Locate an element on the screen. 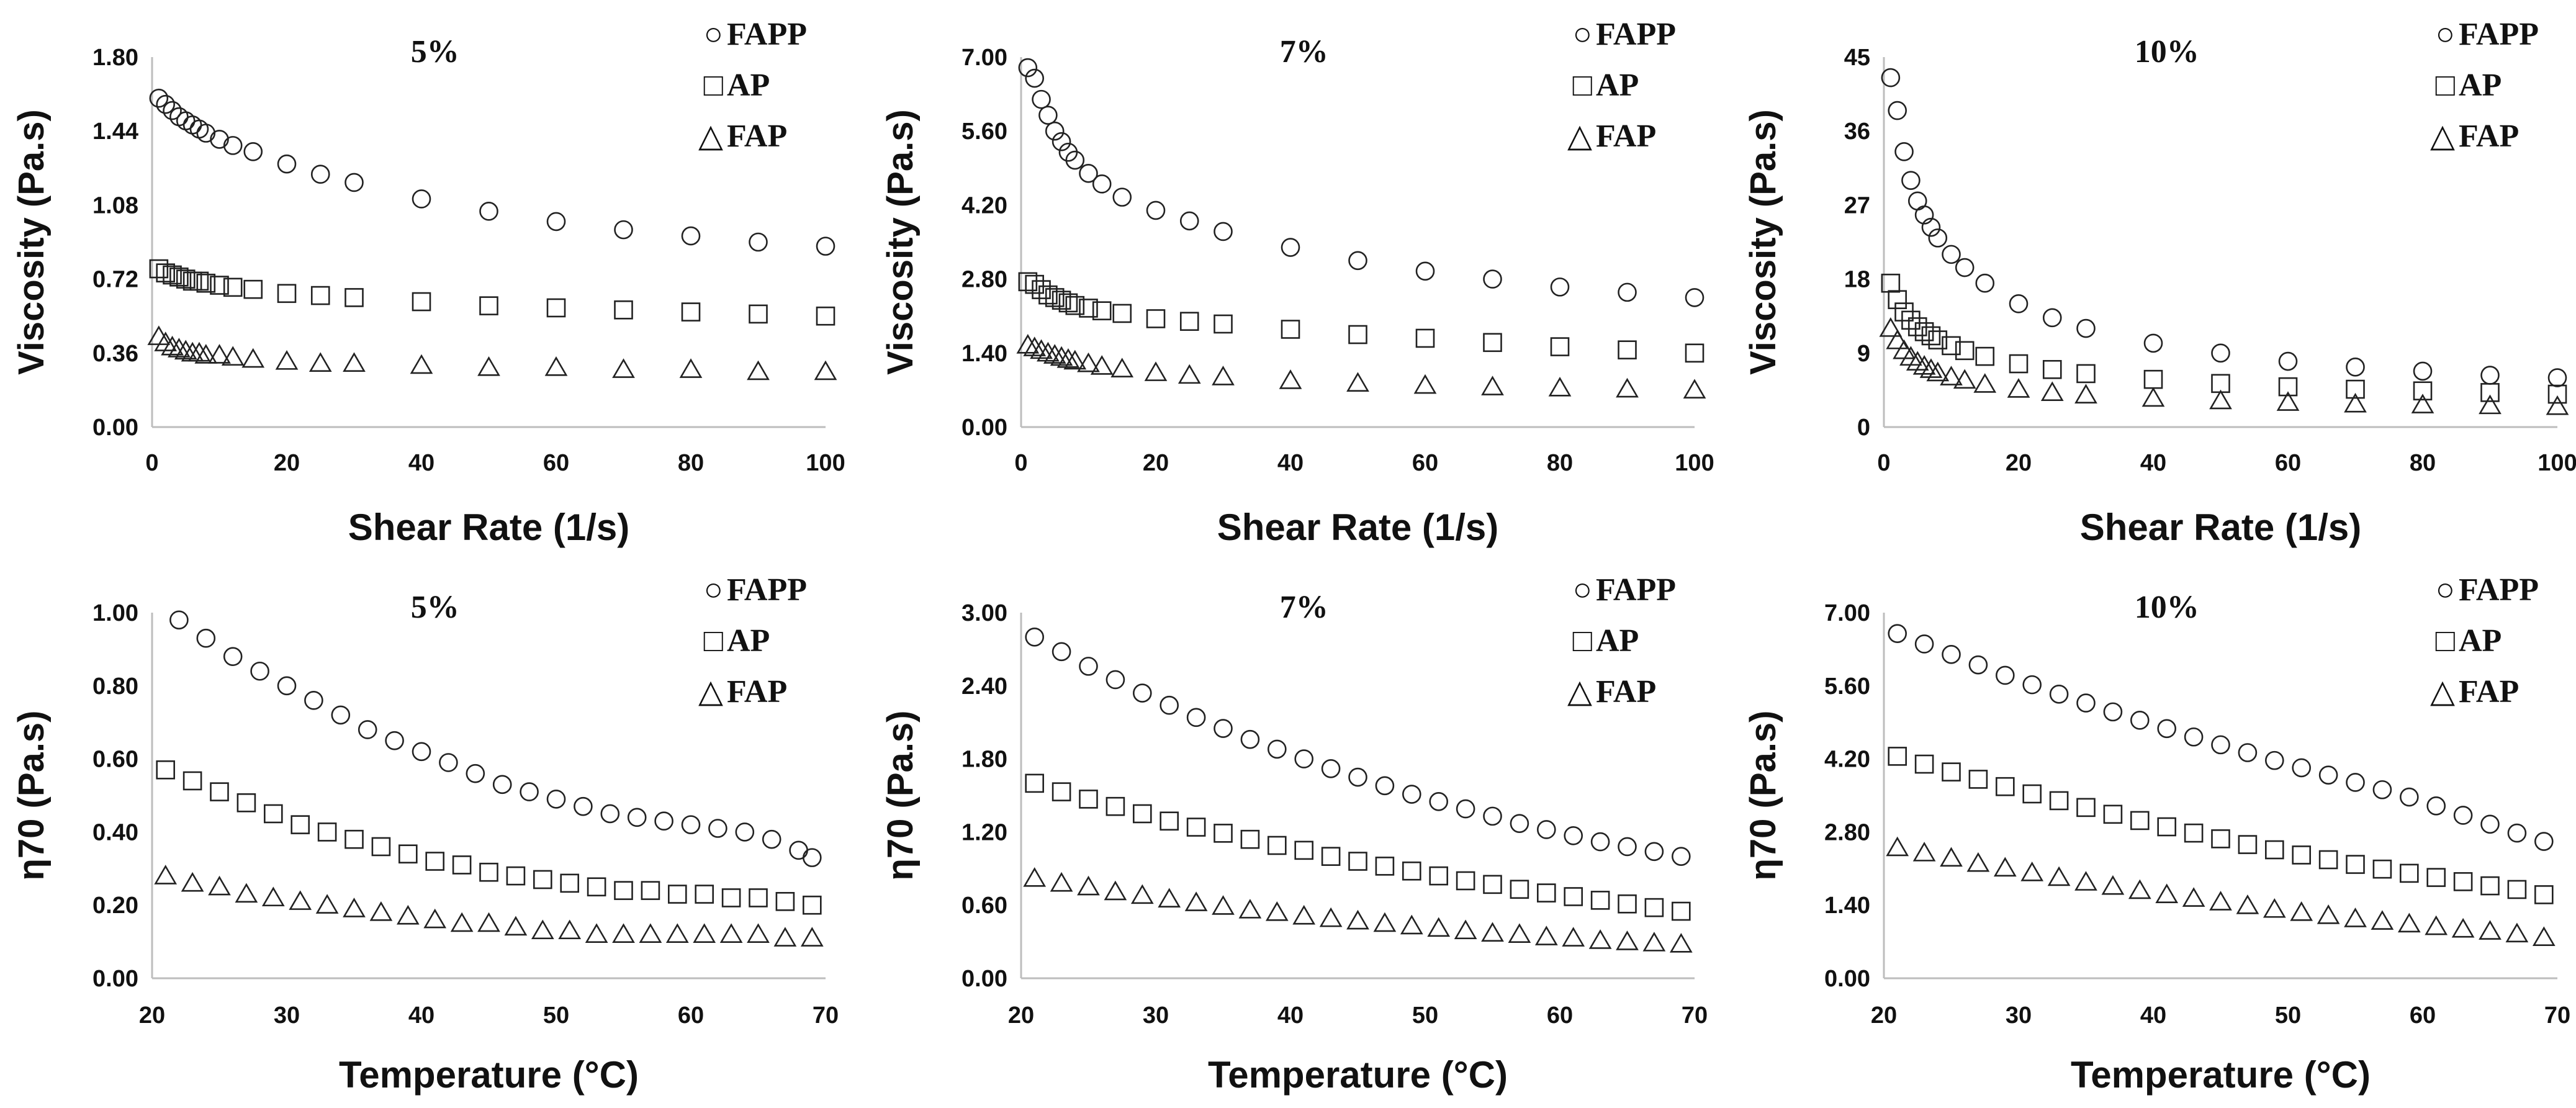  x-tick-label: 70 is located at coordinates (826, 1016).